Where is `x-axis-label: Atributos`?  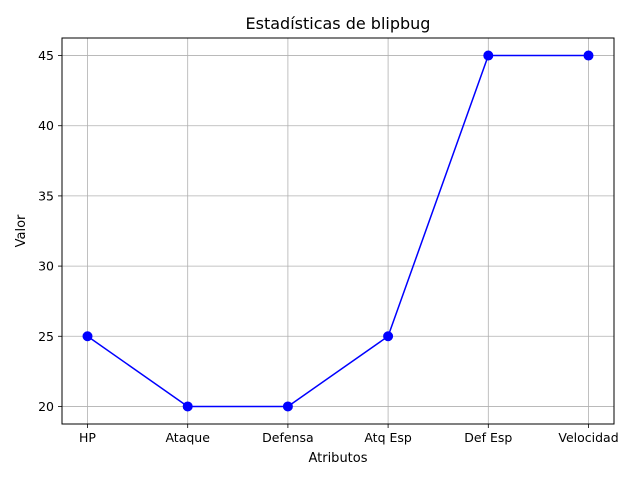
x-axis-label: Atributos is located at coordinates (337, 458).